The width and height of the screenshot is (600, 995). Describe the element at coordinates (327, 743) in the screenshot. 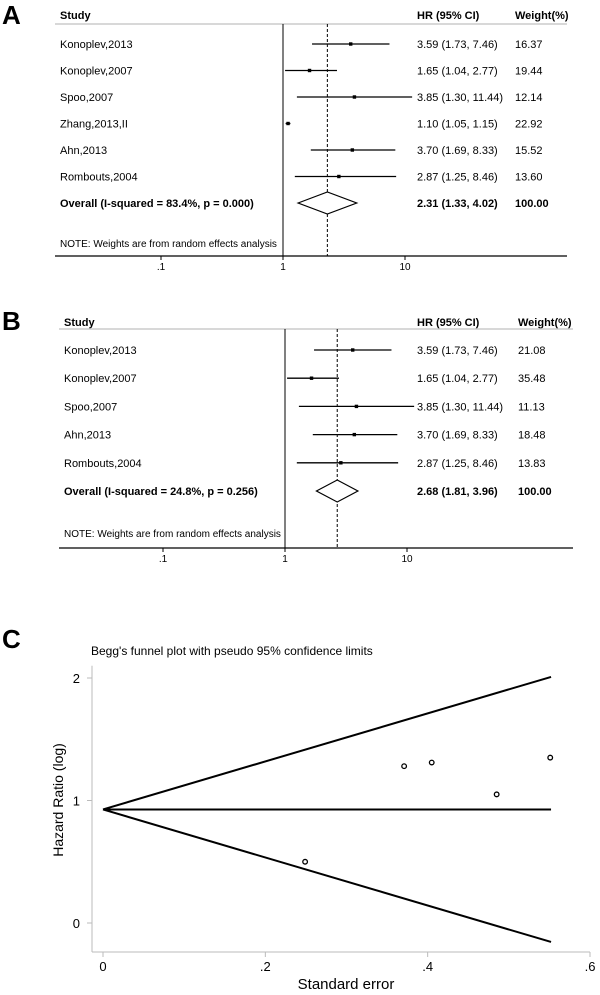

I see `upper-confidence-limit` at that location.